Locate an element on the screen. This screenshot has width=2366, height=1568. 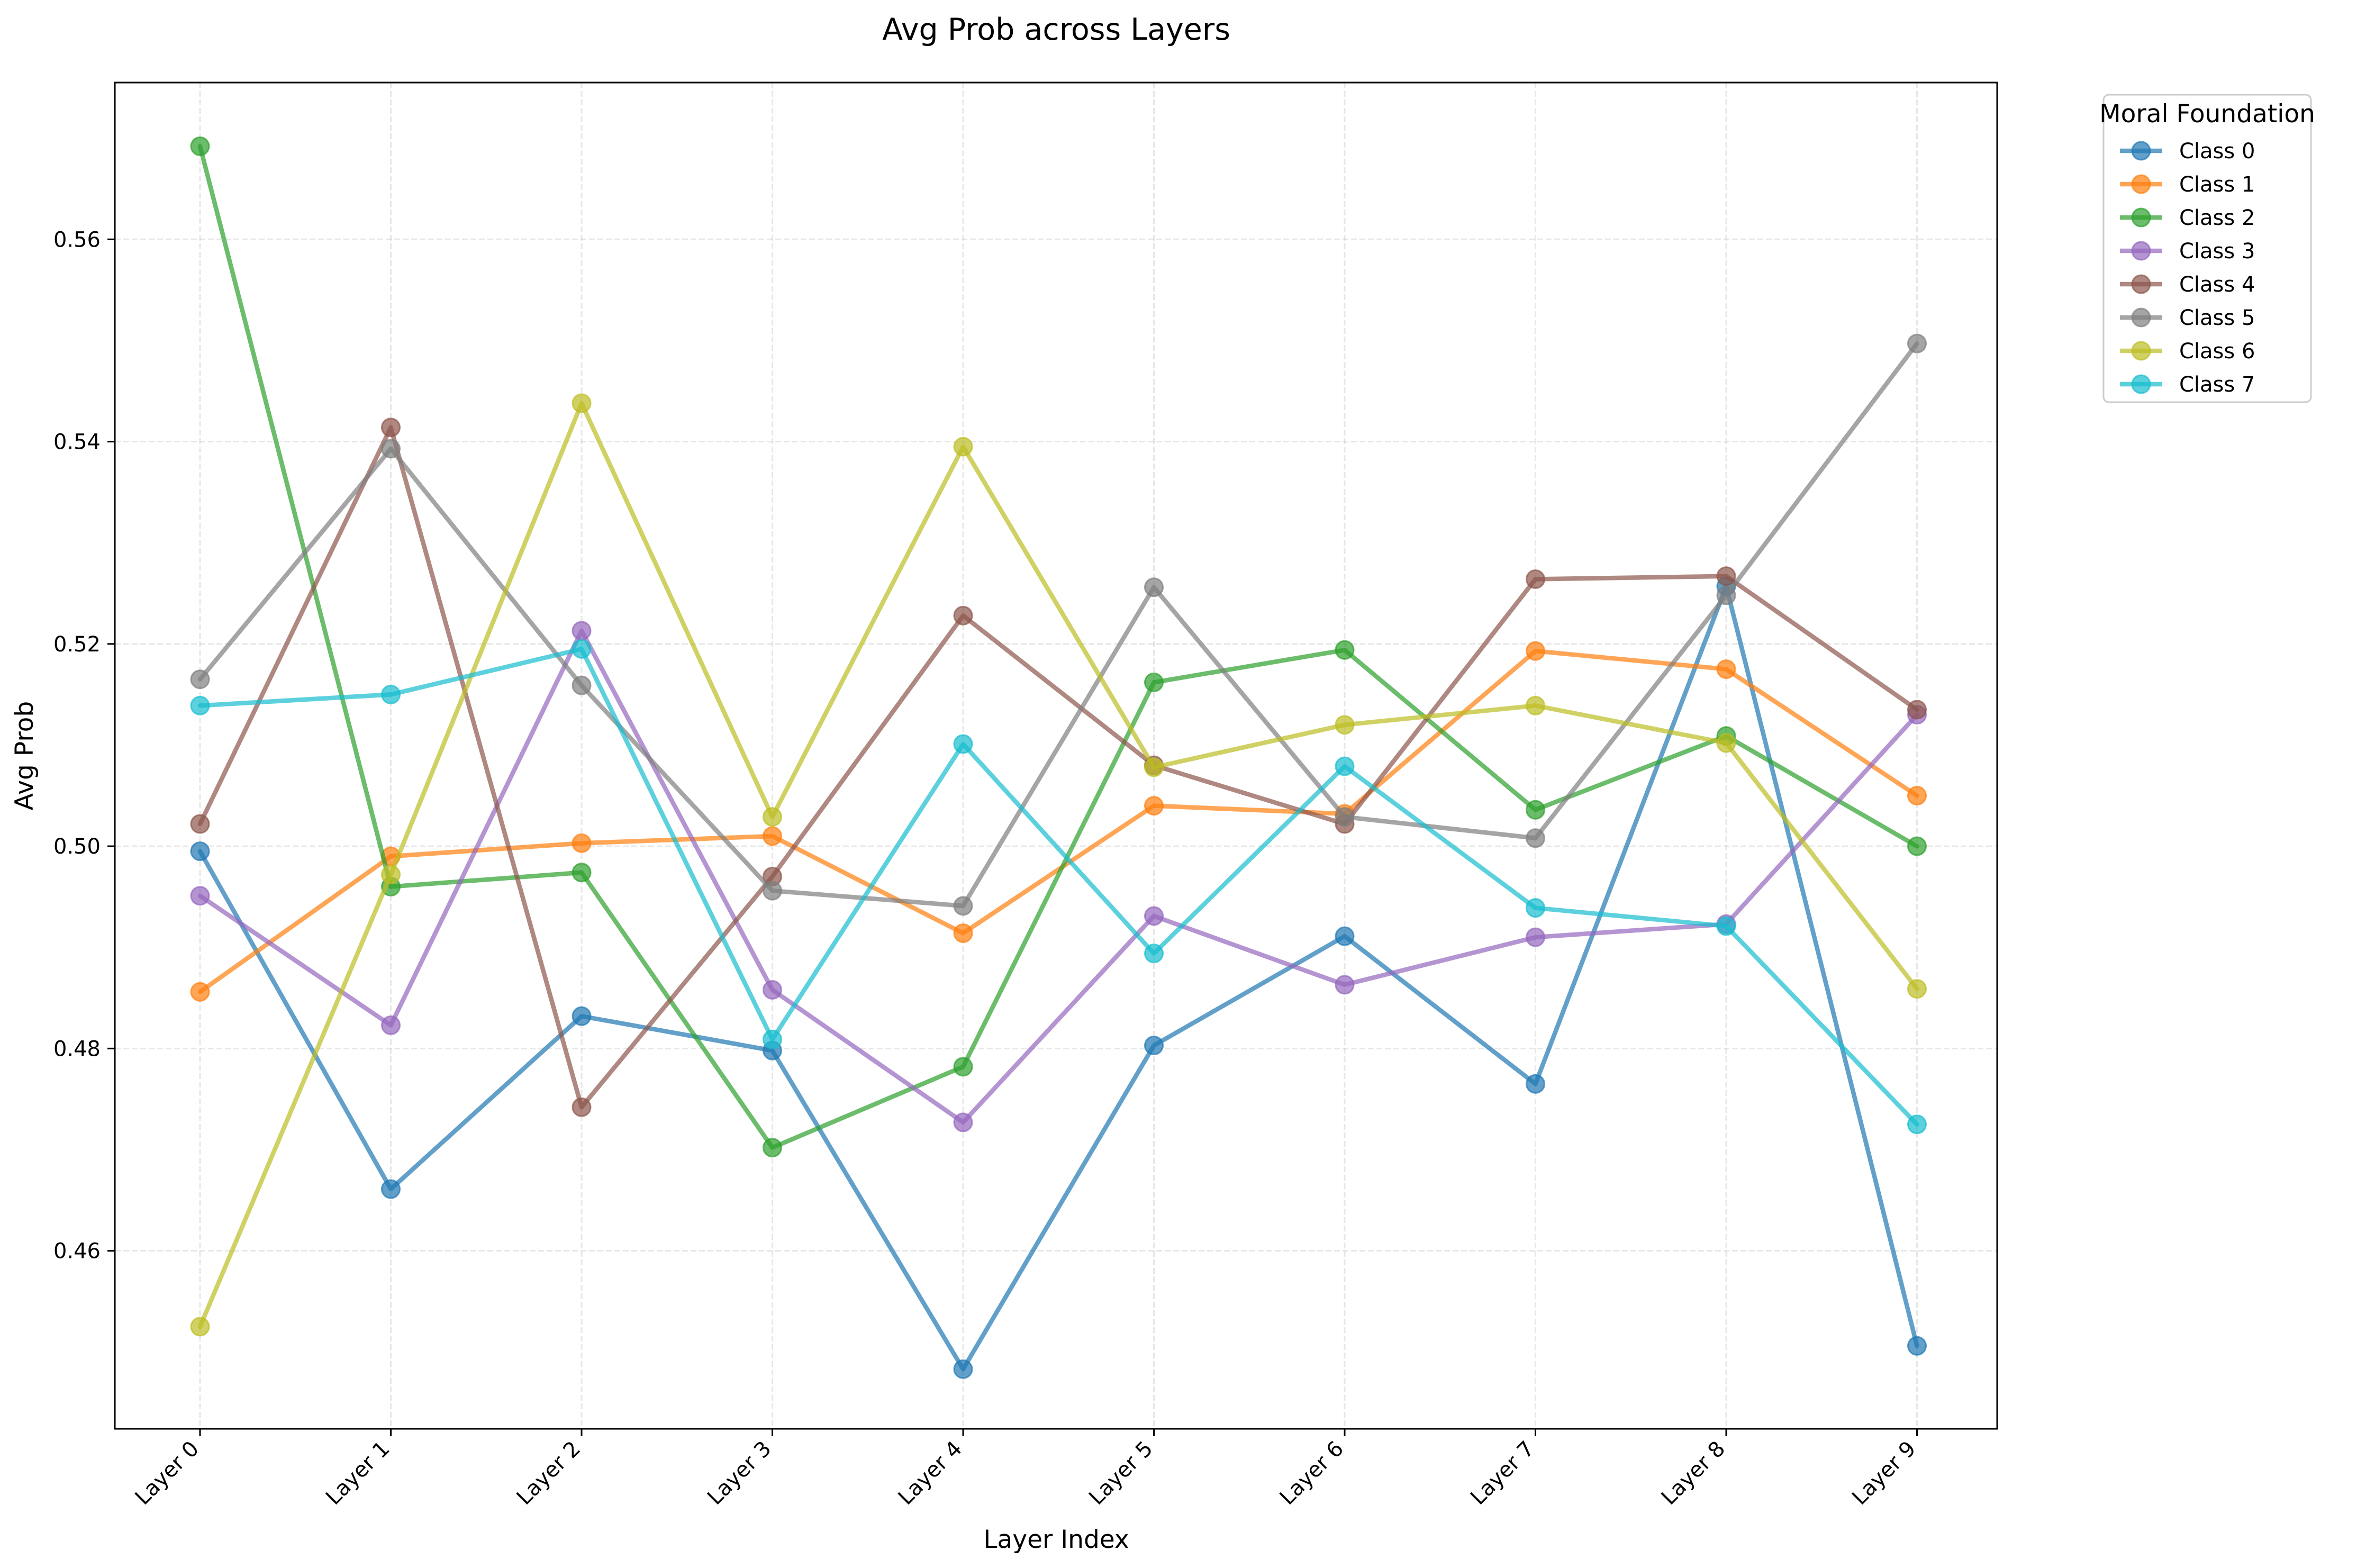
legend-label: Class 5 is located at coordinates (2217, 318).